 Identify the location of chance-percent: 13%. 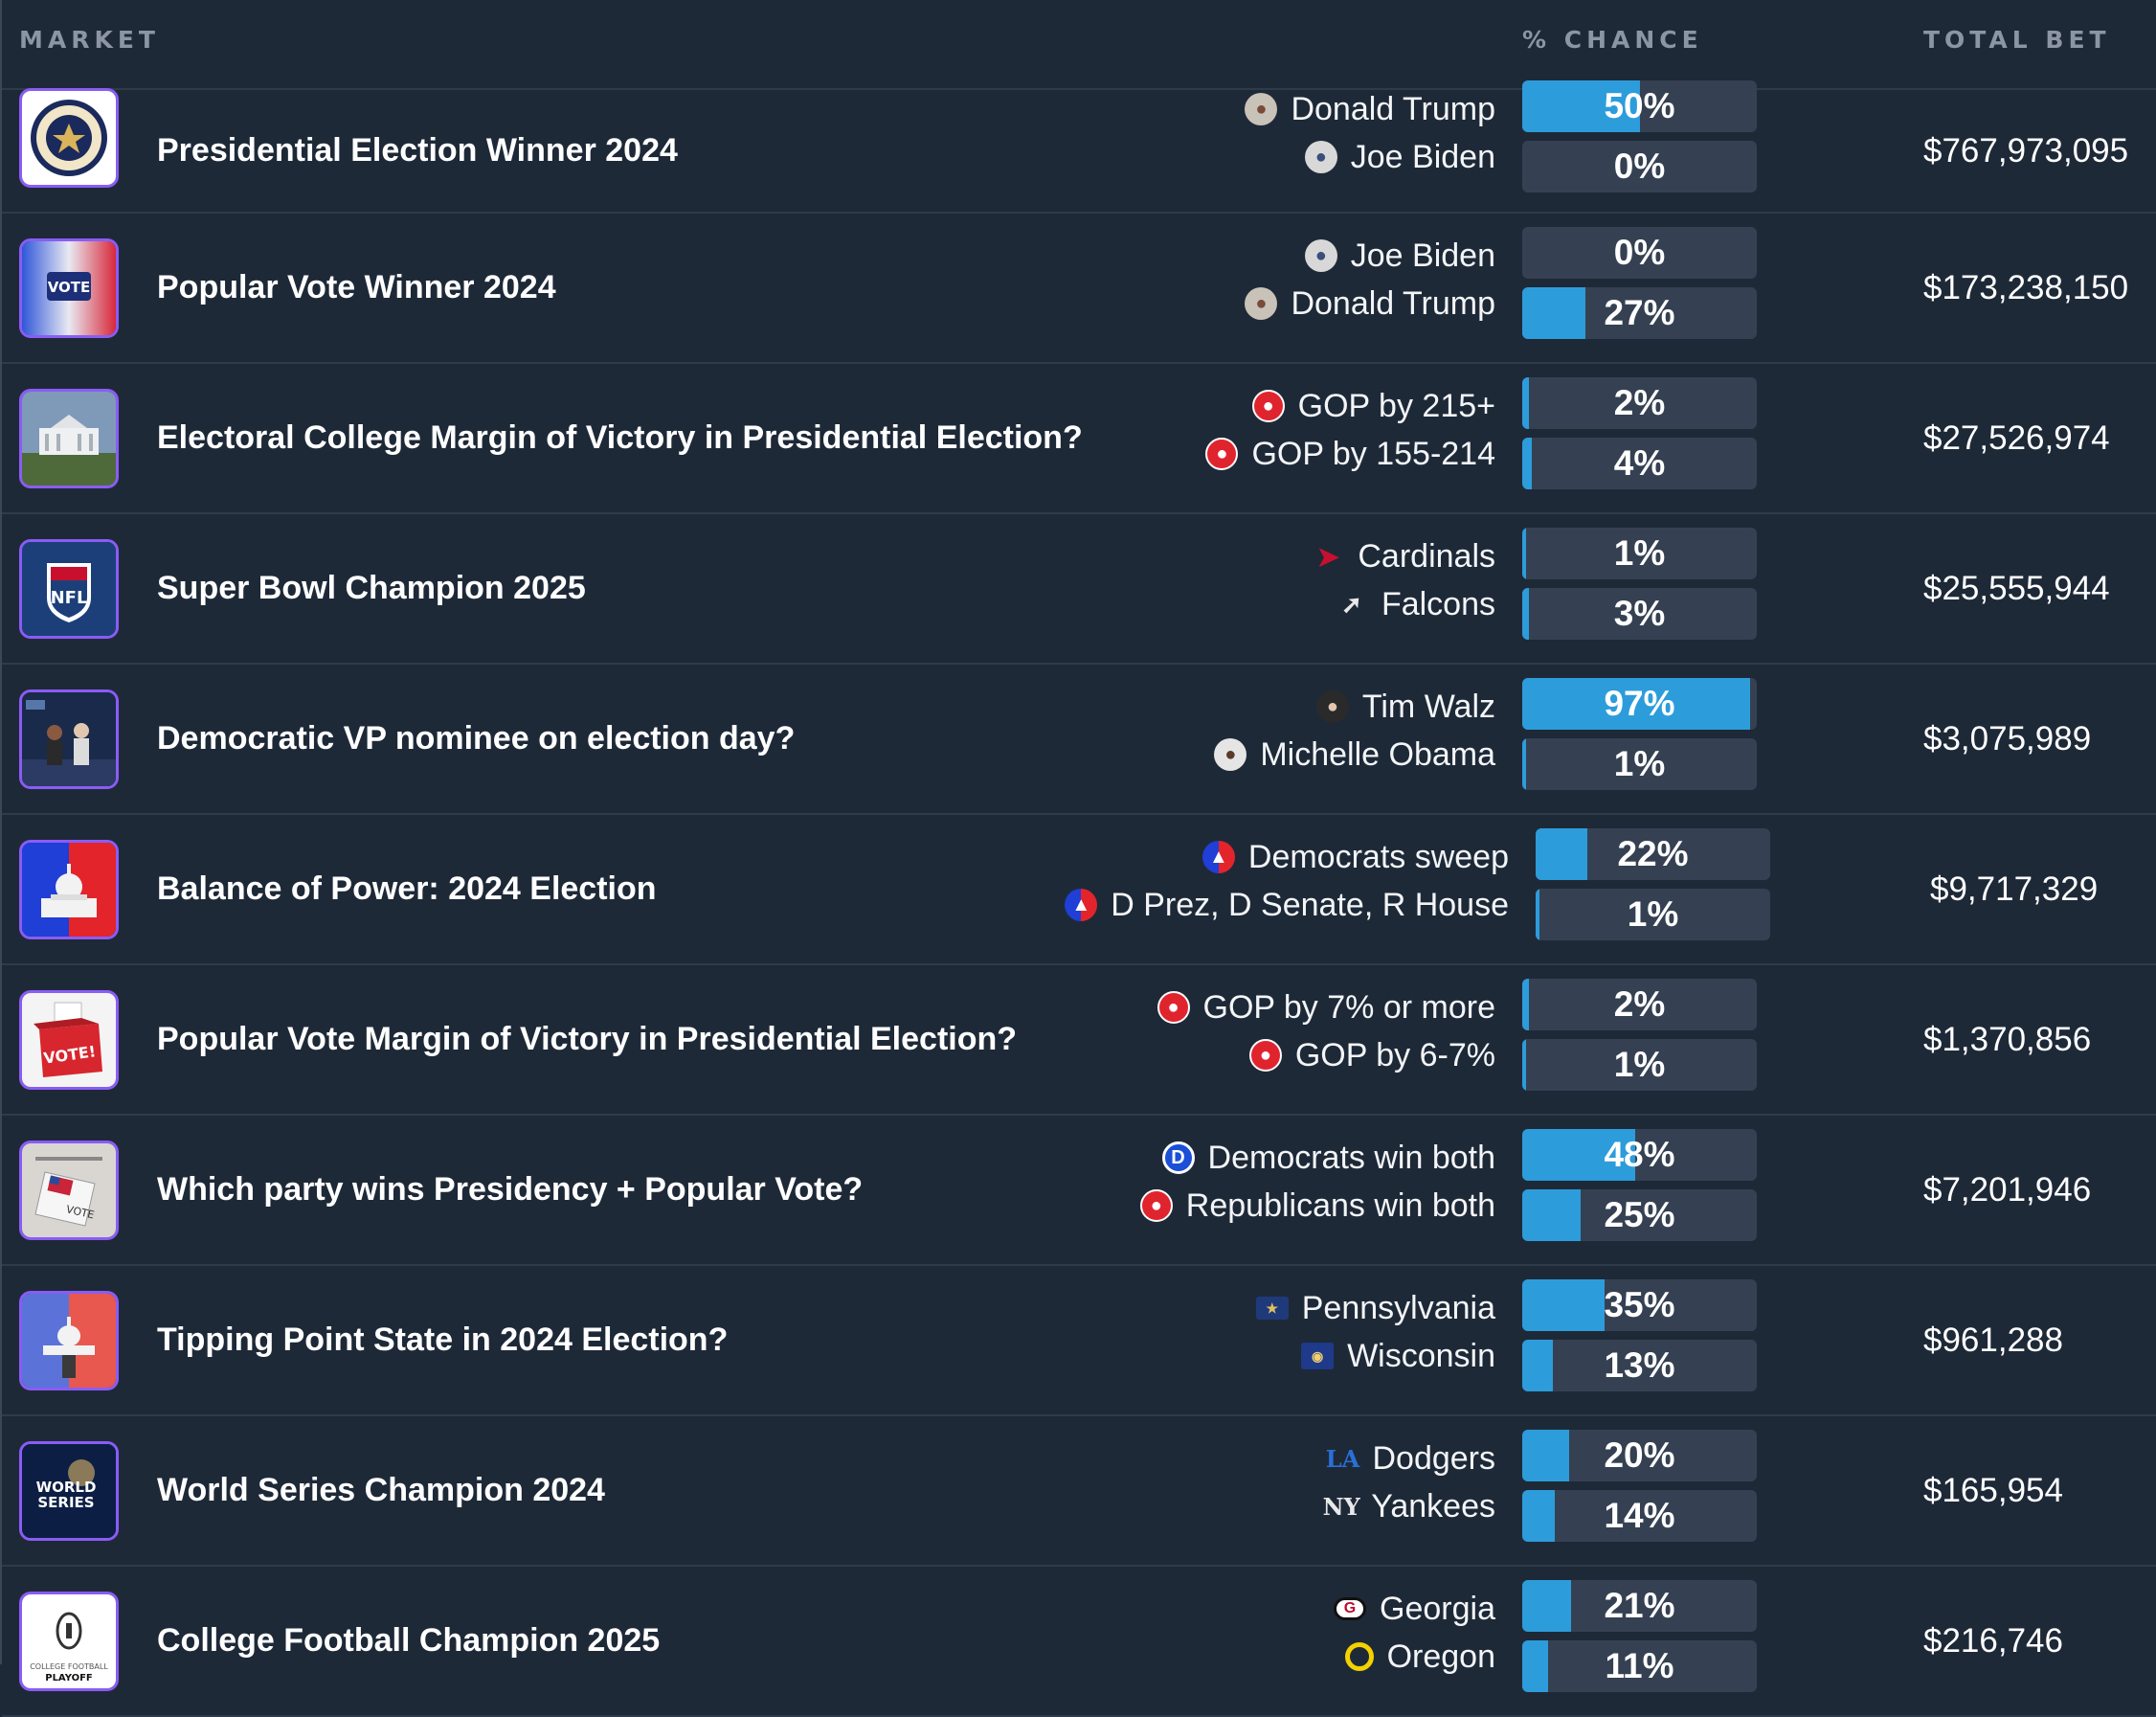
(1639, 1365).